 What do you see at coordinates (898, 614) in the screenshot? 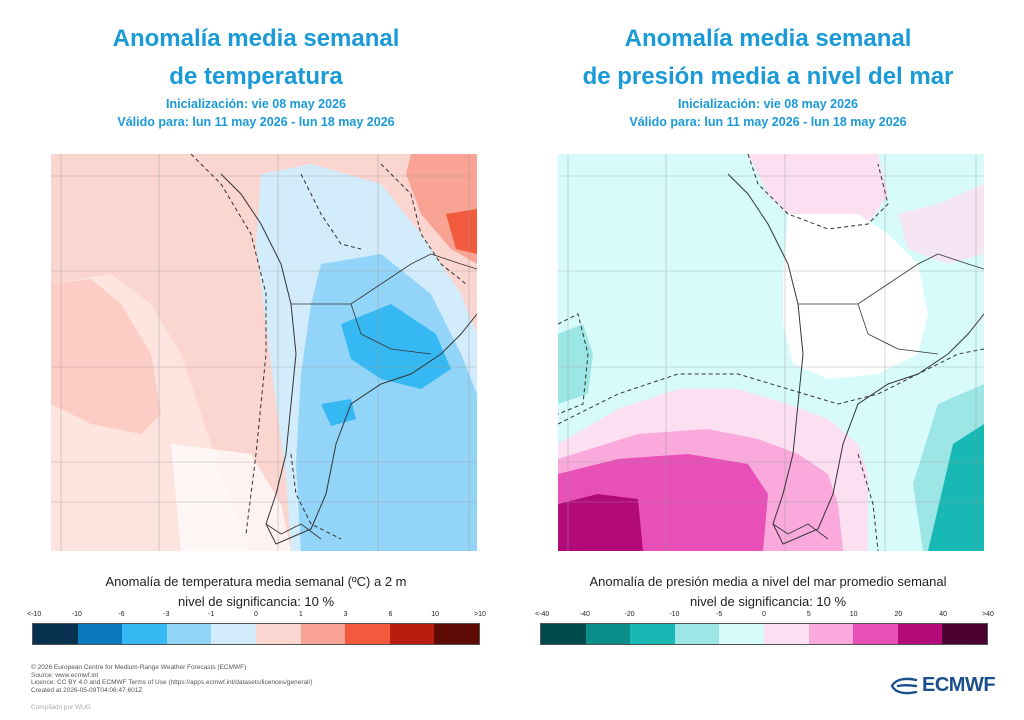
I see `colorbar-tick-label: 20` at bounding box center [898, 614].